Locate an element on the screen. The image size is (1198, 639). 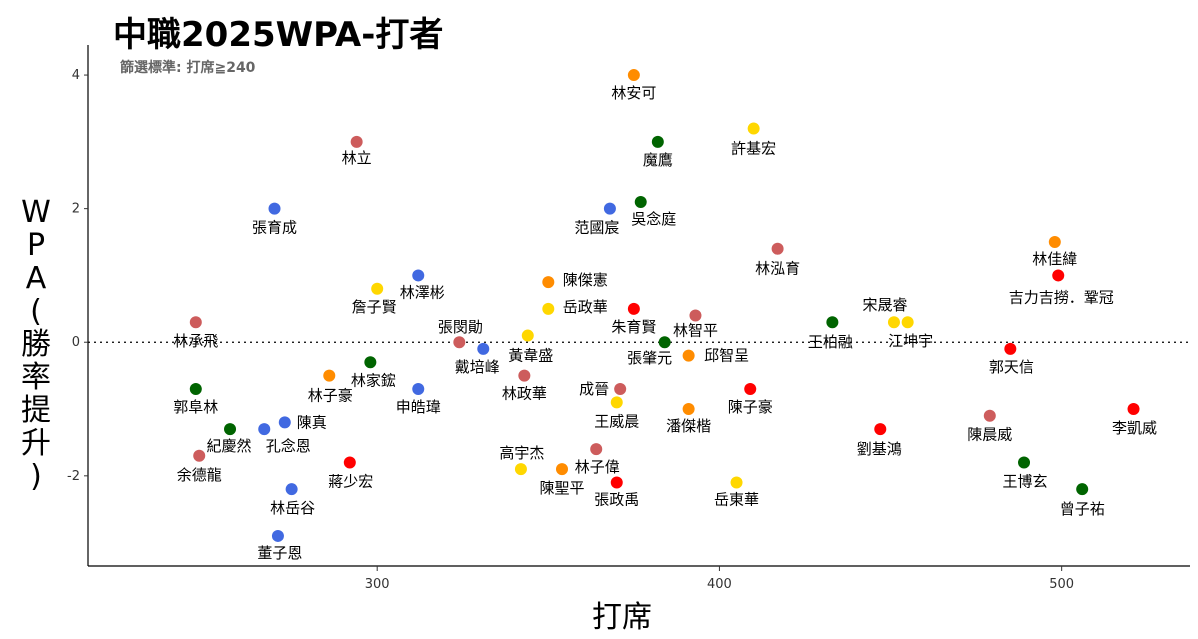
y-axis-label-char: W is located at coordinates (36, 212).